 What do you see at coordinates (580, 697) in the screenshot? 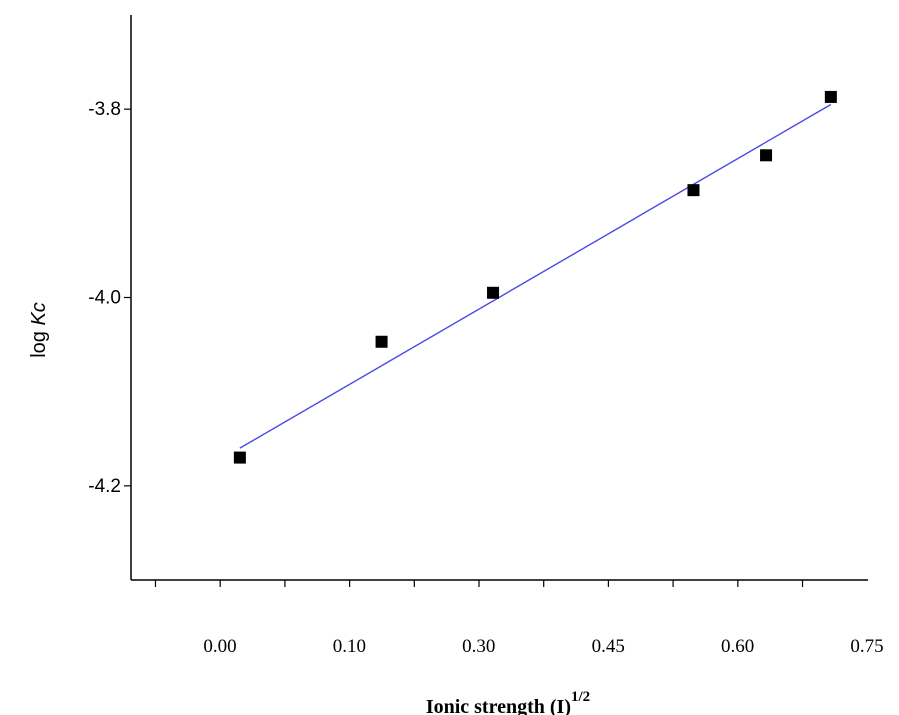
I see `x-axis-label-sup: 1/2` at bounding box center [580, 697].